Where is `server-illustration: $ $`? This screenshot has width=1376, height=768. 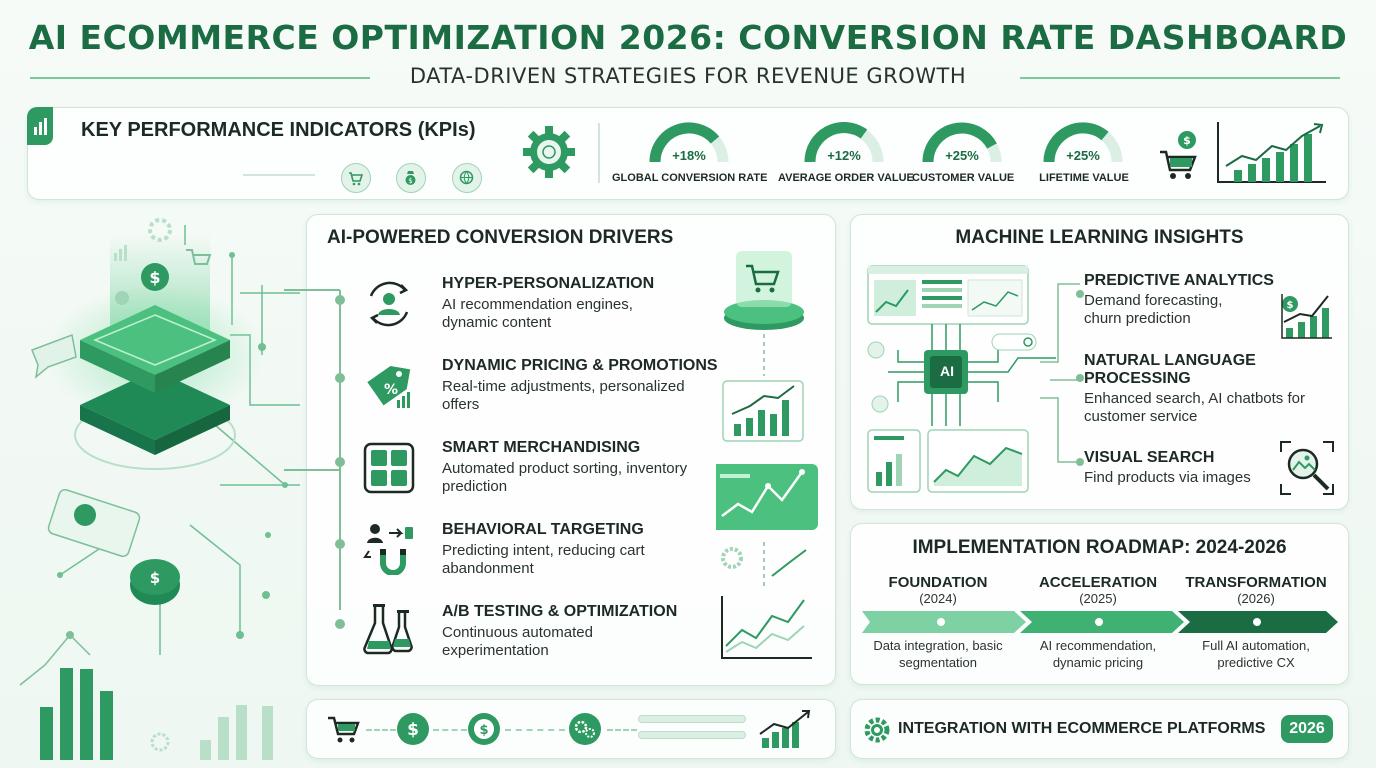 server-illustration: $ $ is located at coordinates (159, 489).